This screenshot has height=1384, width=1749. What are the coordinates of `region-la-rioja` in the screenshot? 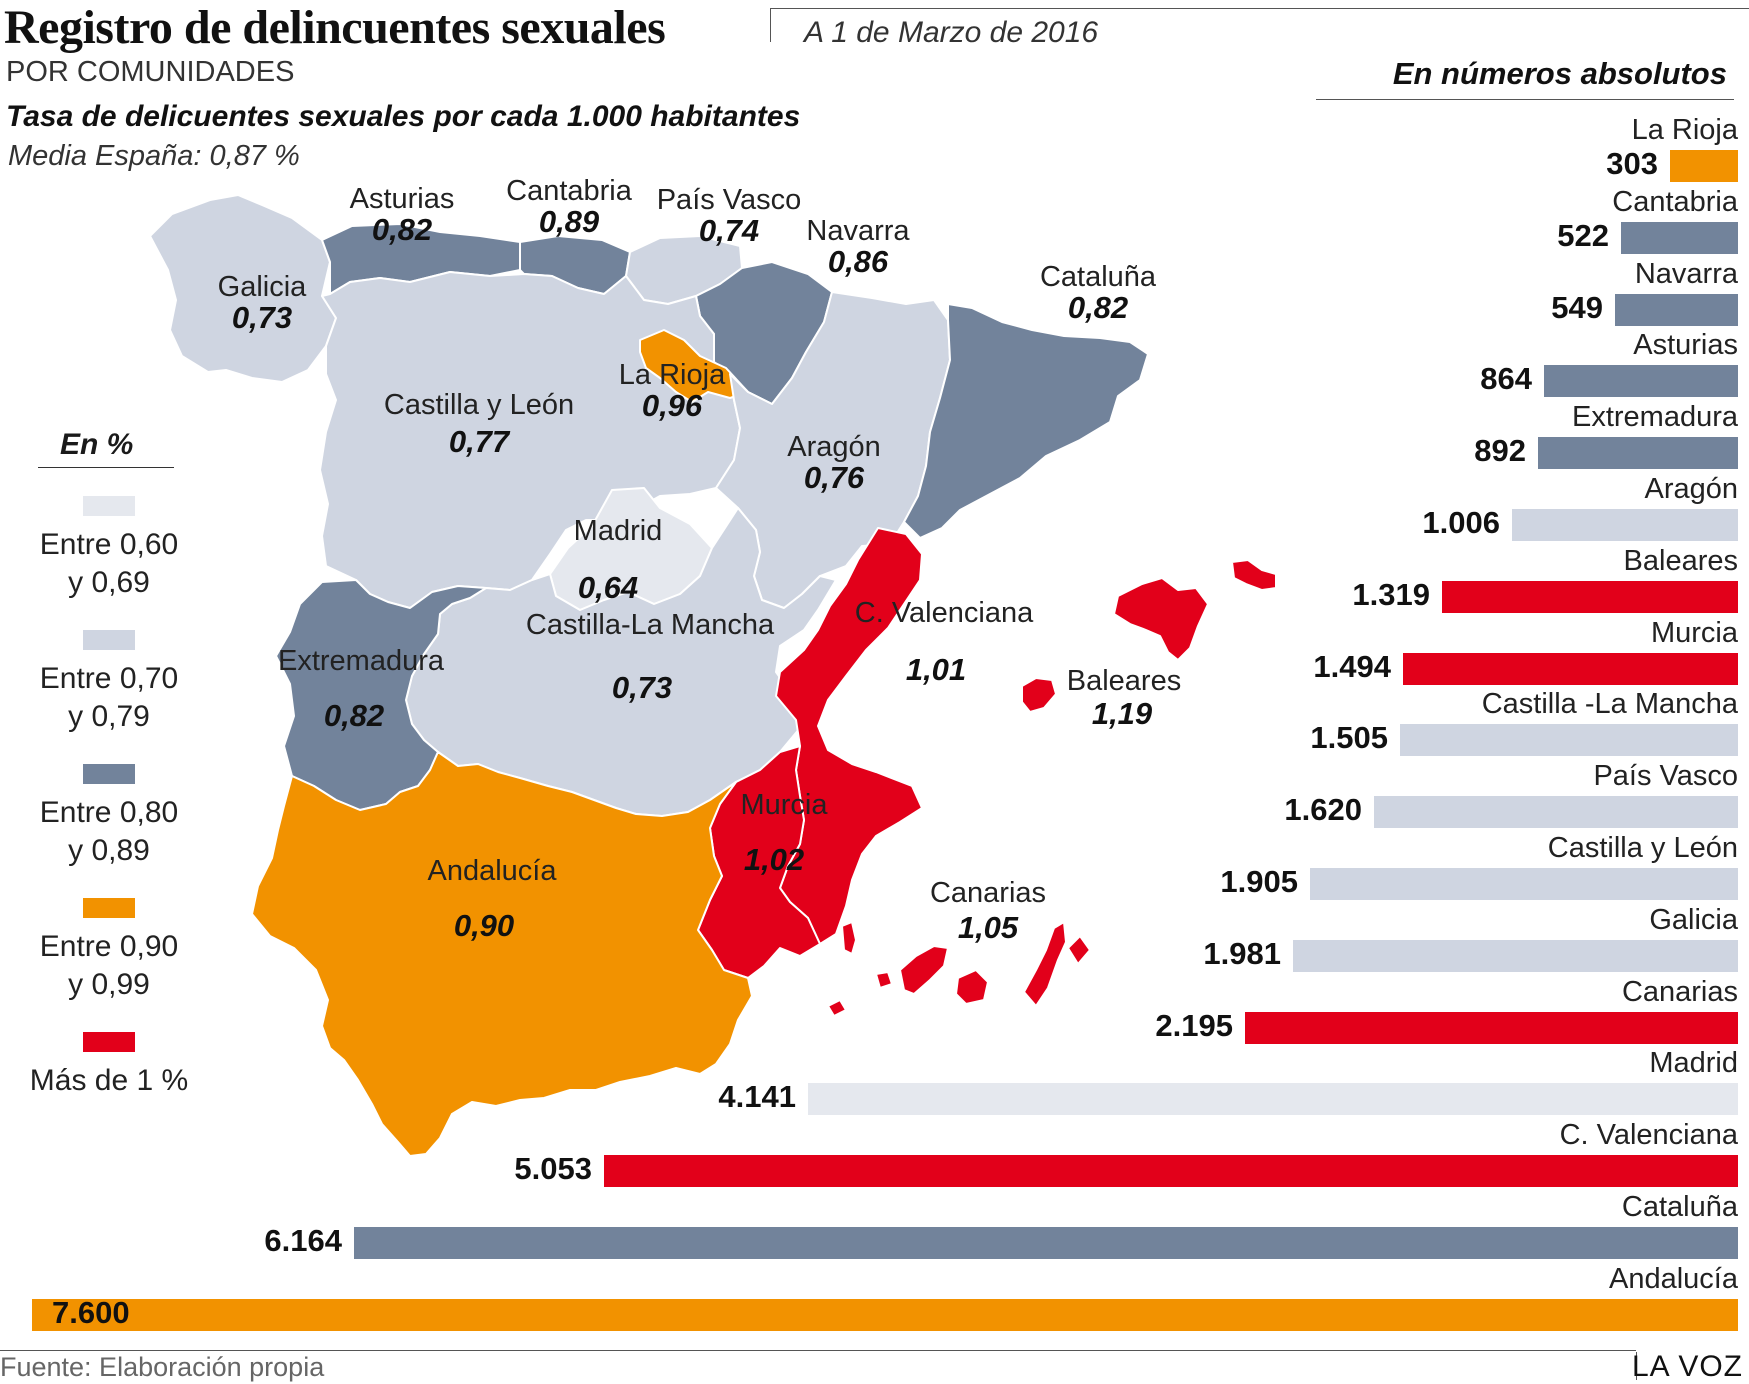 It's located at (694, 366).